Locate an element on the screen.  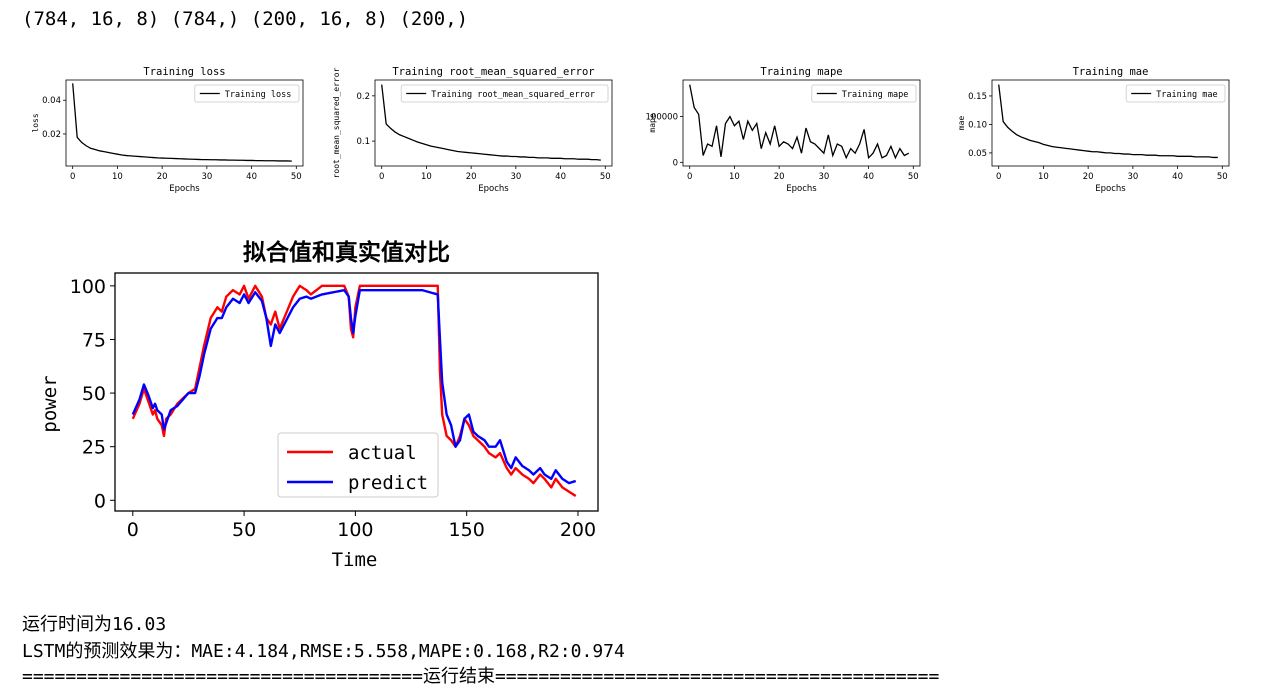
legend-label: Training mae is located at coordinates (1186, 95).